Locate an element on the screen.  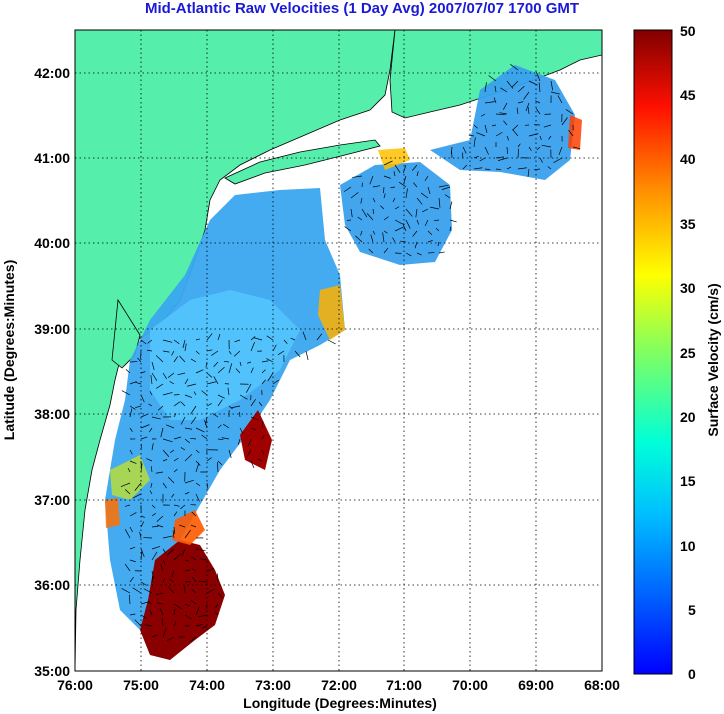
hot-spot-south is located at coordinates (182, 600).